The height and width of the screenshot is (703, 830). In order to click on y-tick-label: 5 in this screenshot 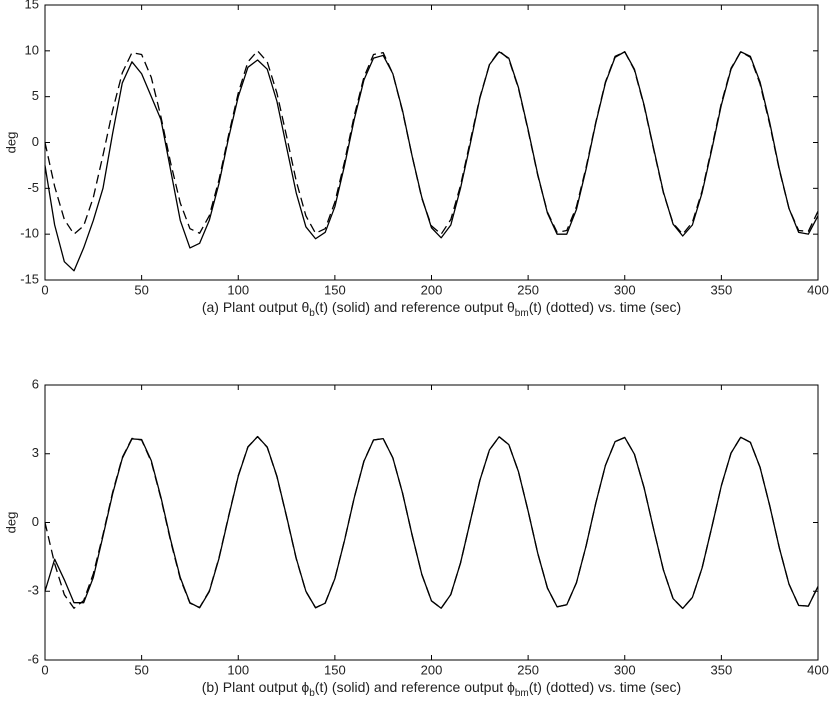, I will do `click(35, 95)`.